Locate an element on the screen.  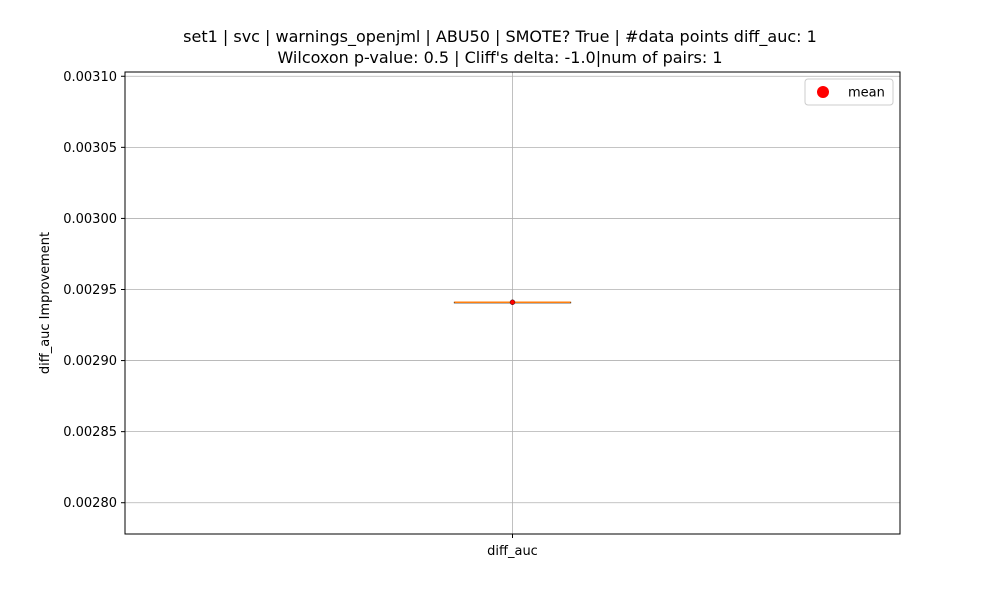
y-axis-label: diff_auc Improvement is located at coordinates (45, 303).